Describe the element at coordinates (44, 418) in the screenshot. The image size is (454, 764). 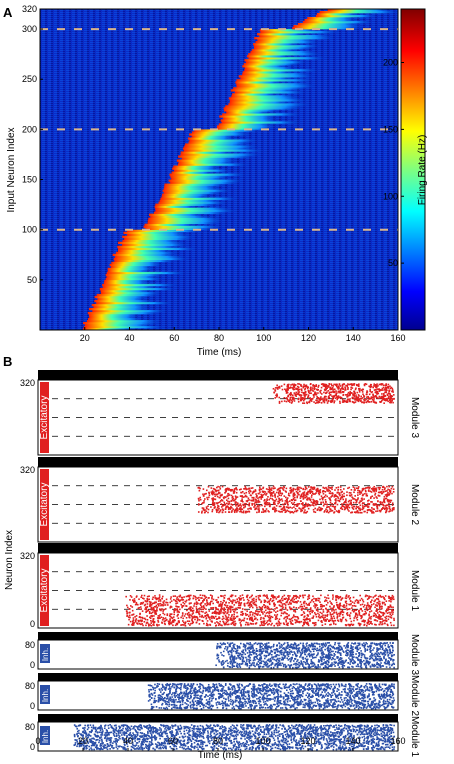
I see `excitatory-label: Excitatory` at that location.